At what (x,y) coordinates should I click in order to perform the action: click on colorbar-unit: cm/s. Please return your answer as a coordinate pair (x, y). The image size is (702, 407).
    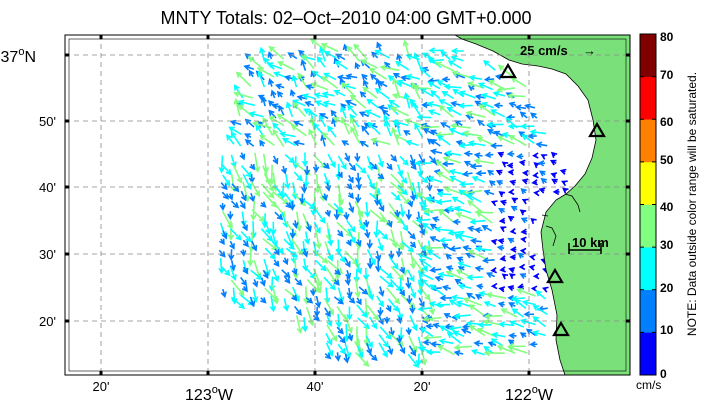
    Looking at the image, I should click on (648, 385).